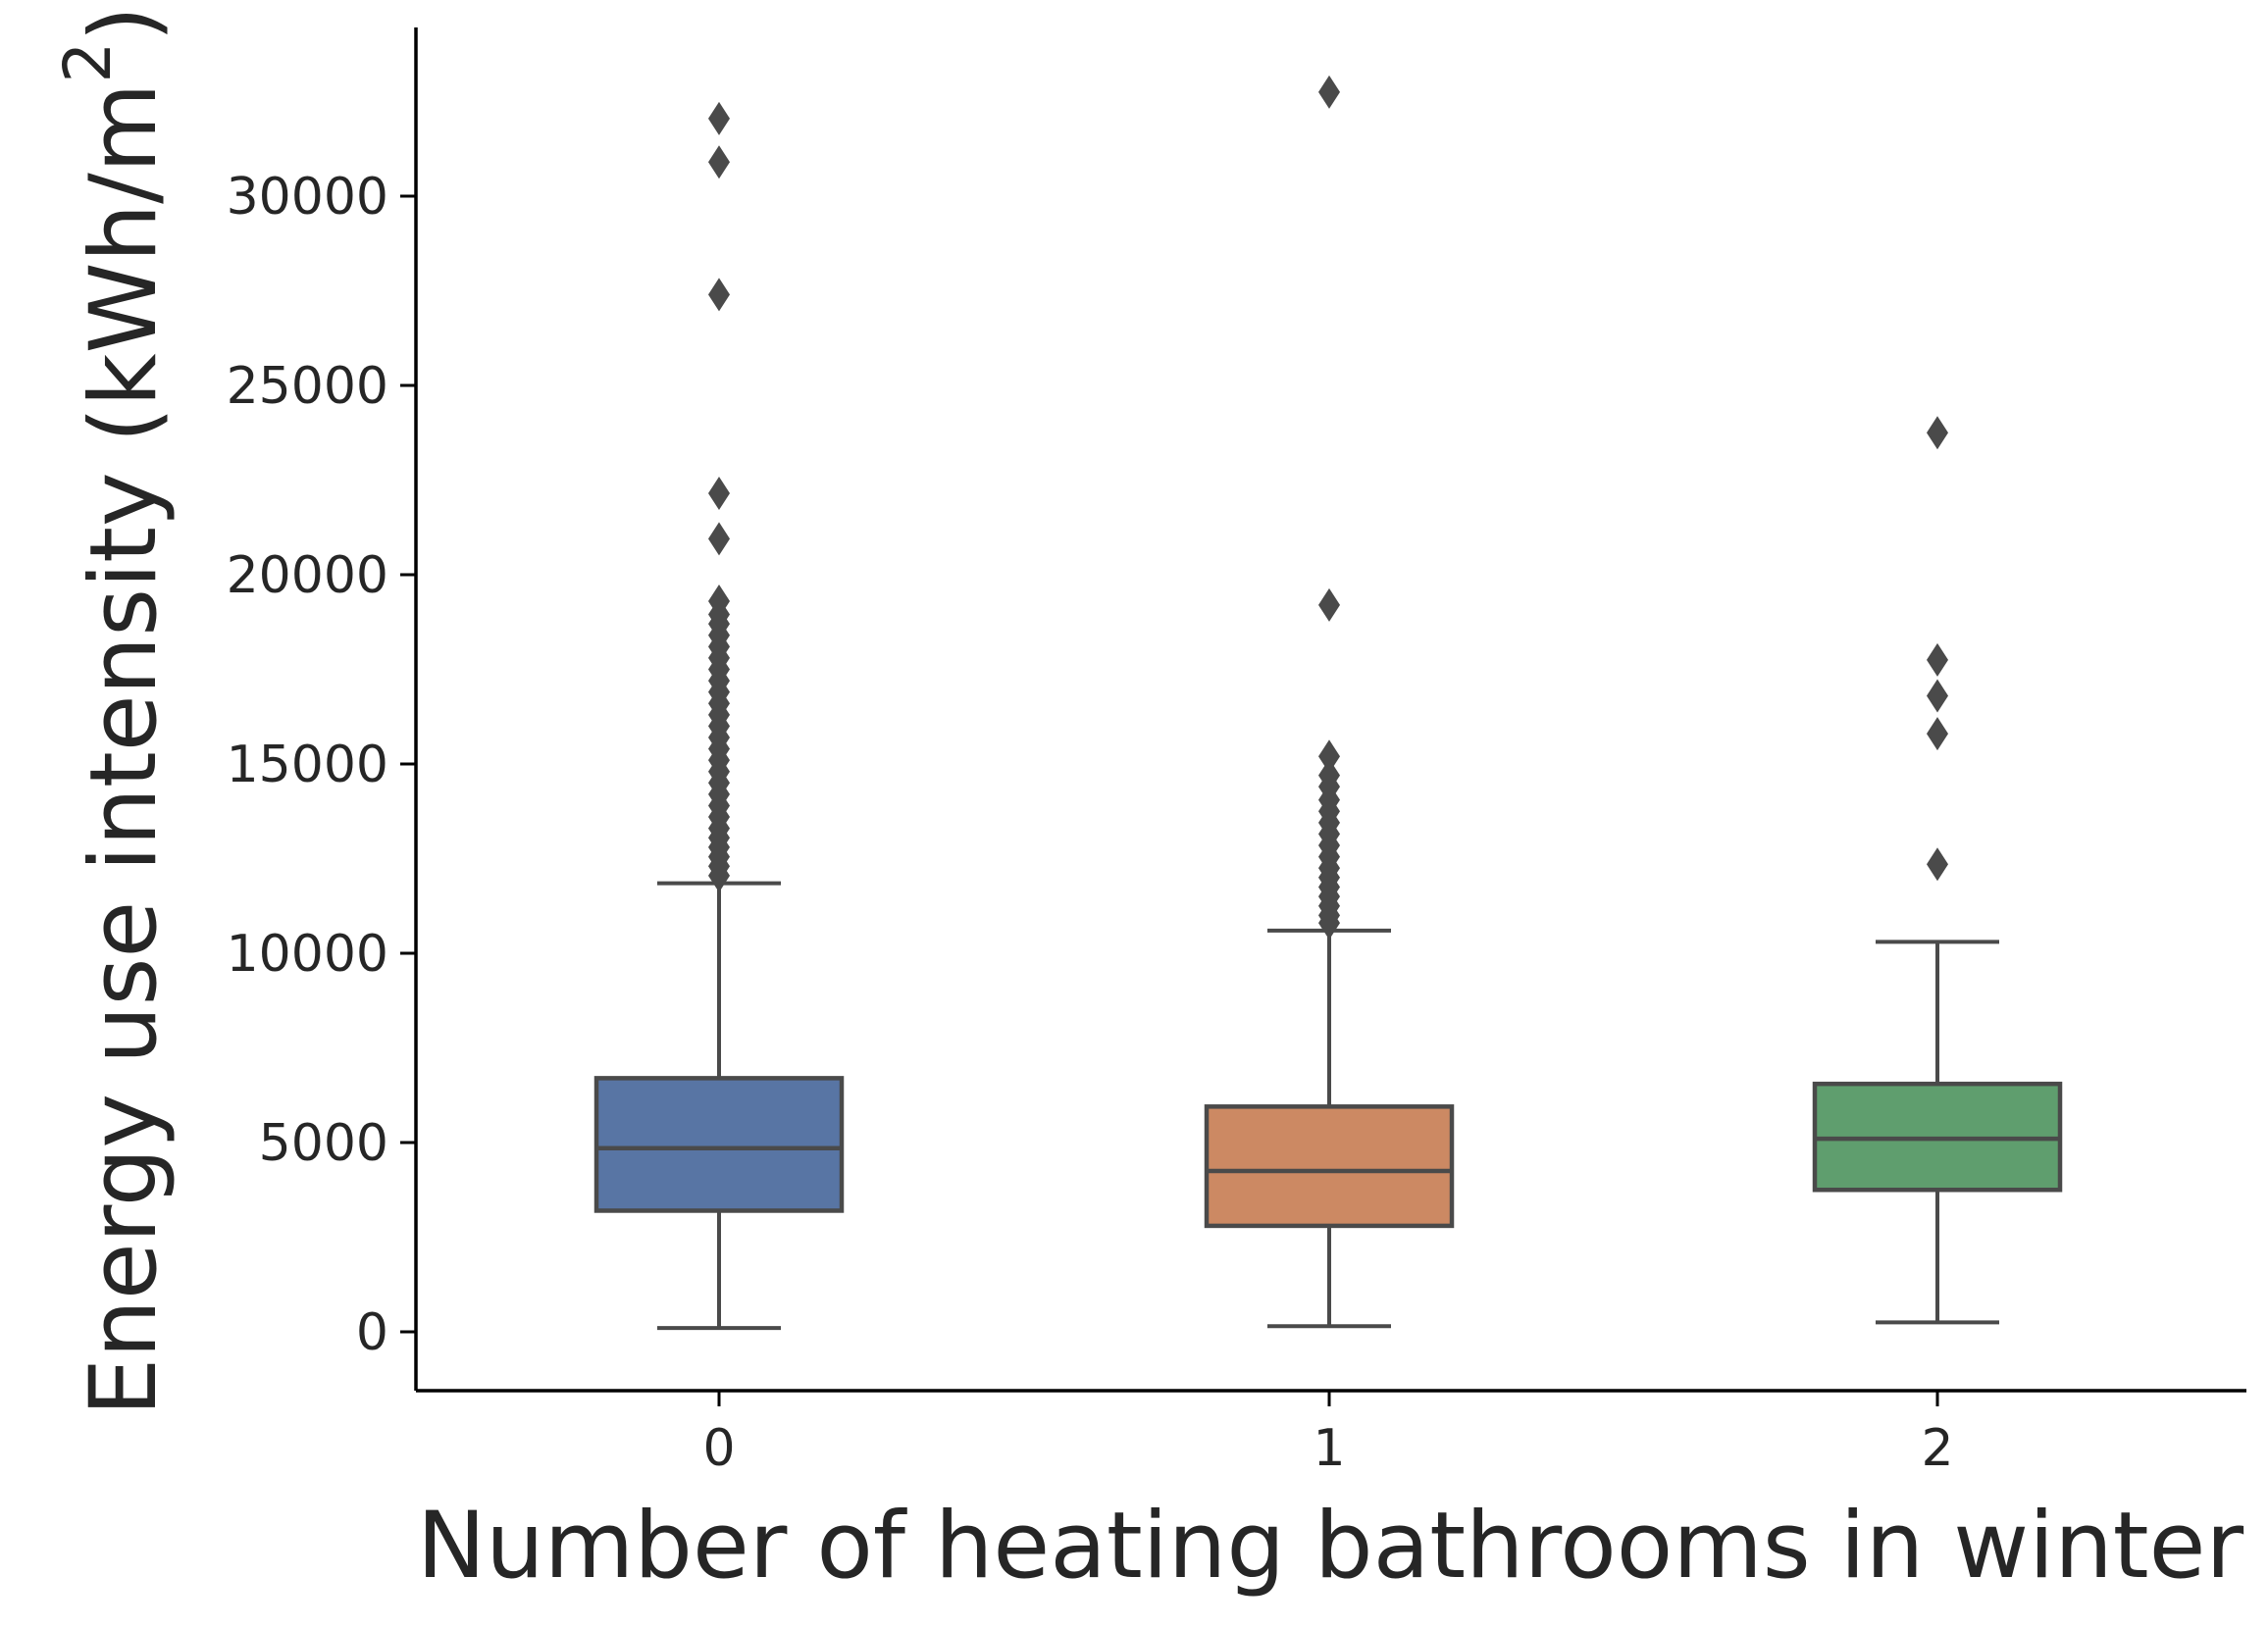  I want to click on y-ticks: 0 5000 10000 15000 20000 25000 30000, so click(322, 765).